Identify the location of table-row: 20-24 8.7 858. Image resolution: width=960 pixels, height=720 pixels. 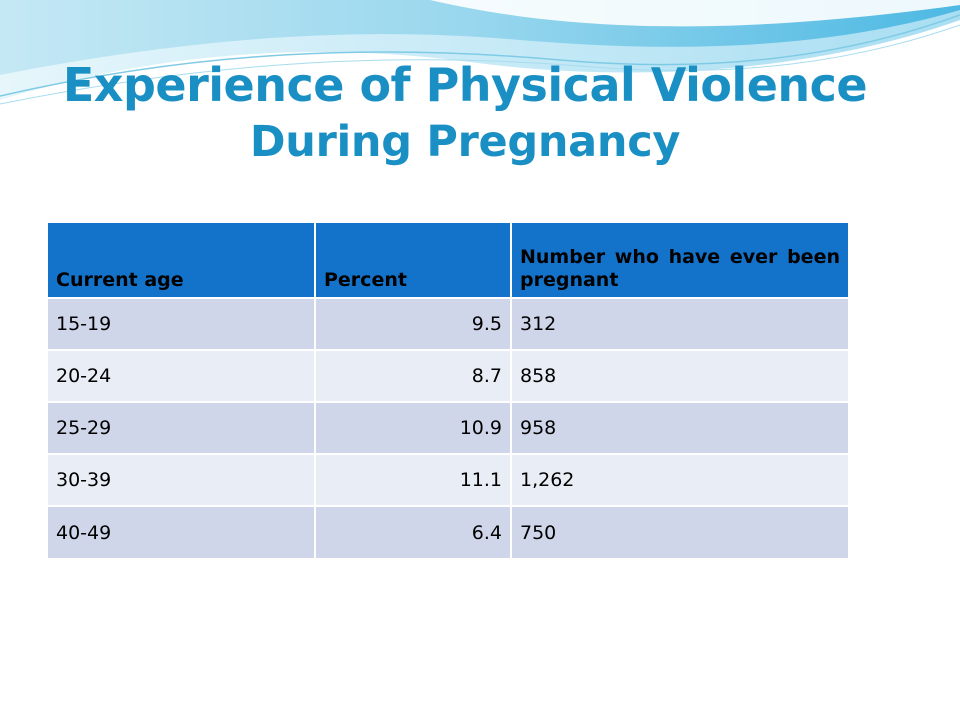
(448, 375).